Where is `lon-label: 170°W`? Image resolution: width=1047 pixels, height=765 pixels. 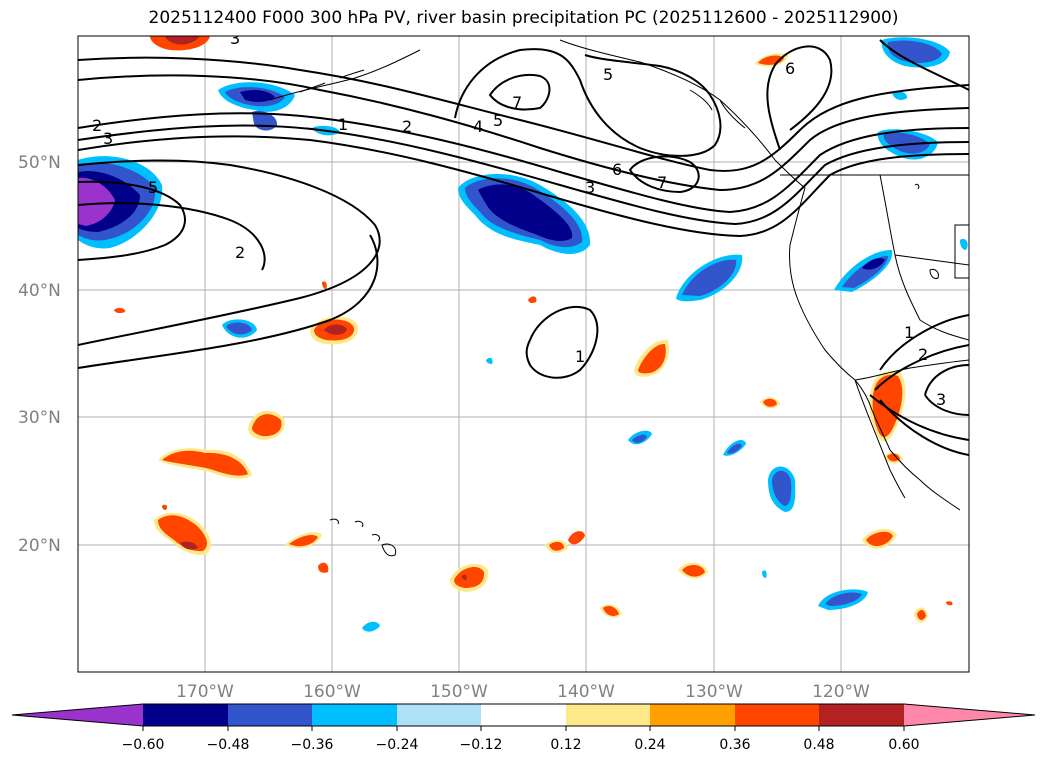
lon-label: 170°W is located at coordinates (205, 692).